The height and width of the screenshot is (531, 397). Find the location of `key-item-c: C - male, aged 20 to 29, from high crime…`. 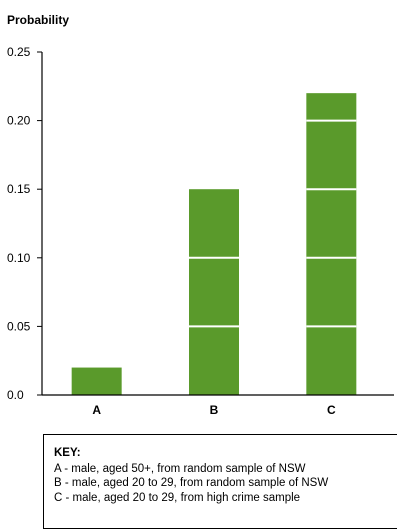

key-item-c: C - male, aged 20 to 29, from high crime… is located at coordinates (177, 497).